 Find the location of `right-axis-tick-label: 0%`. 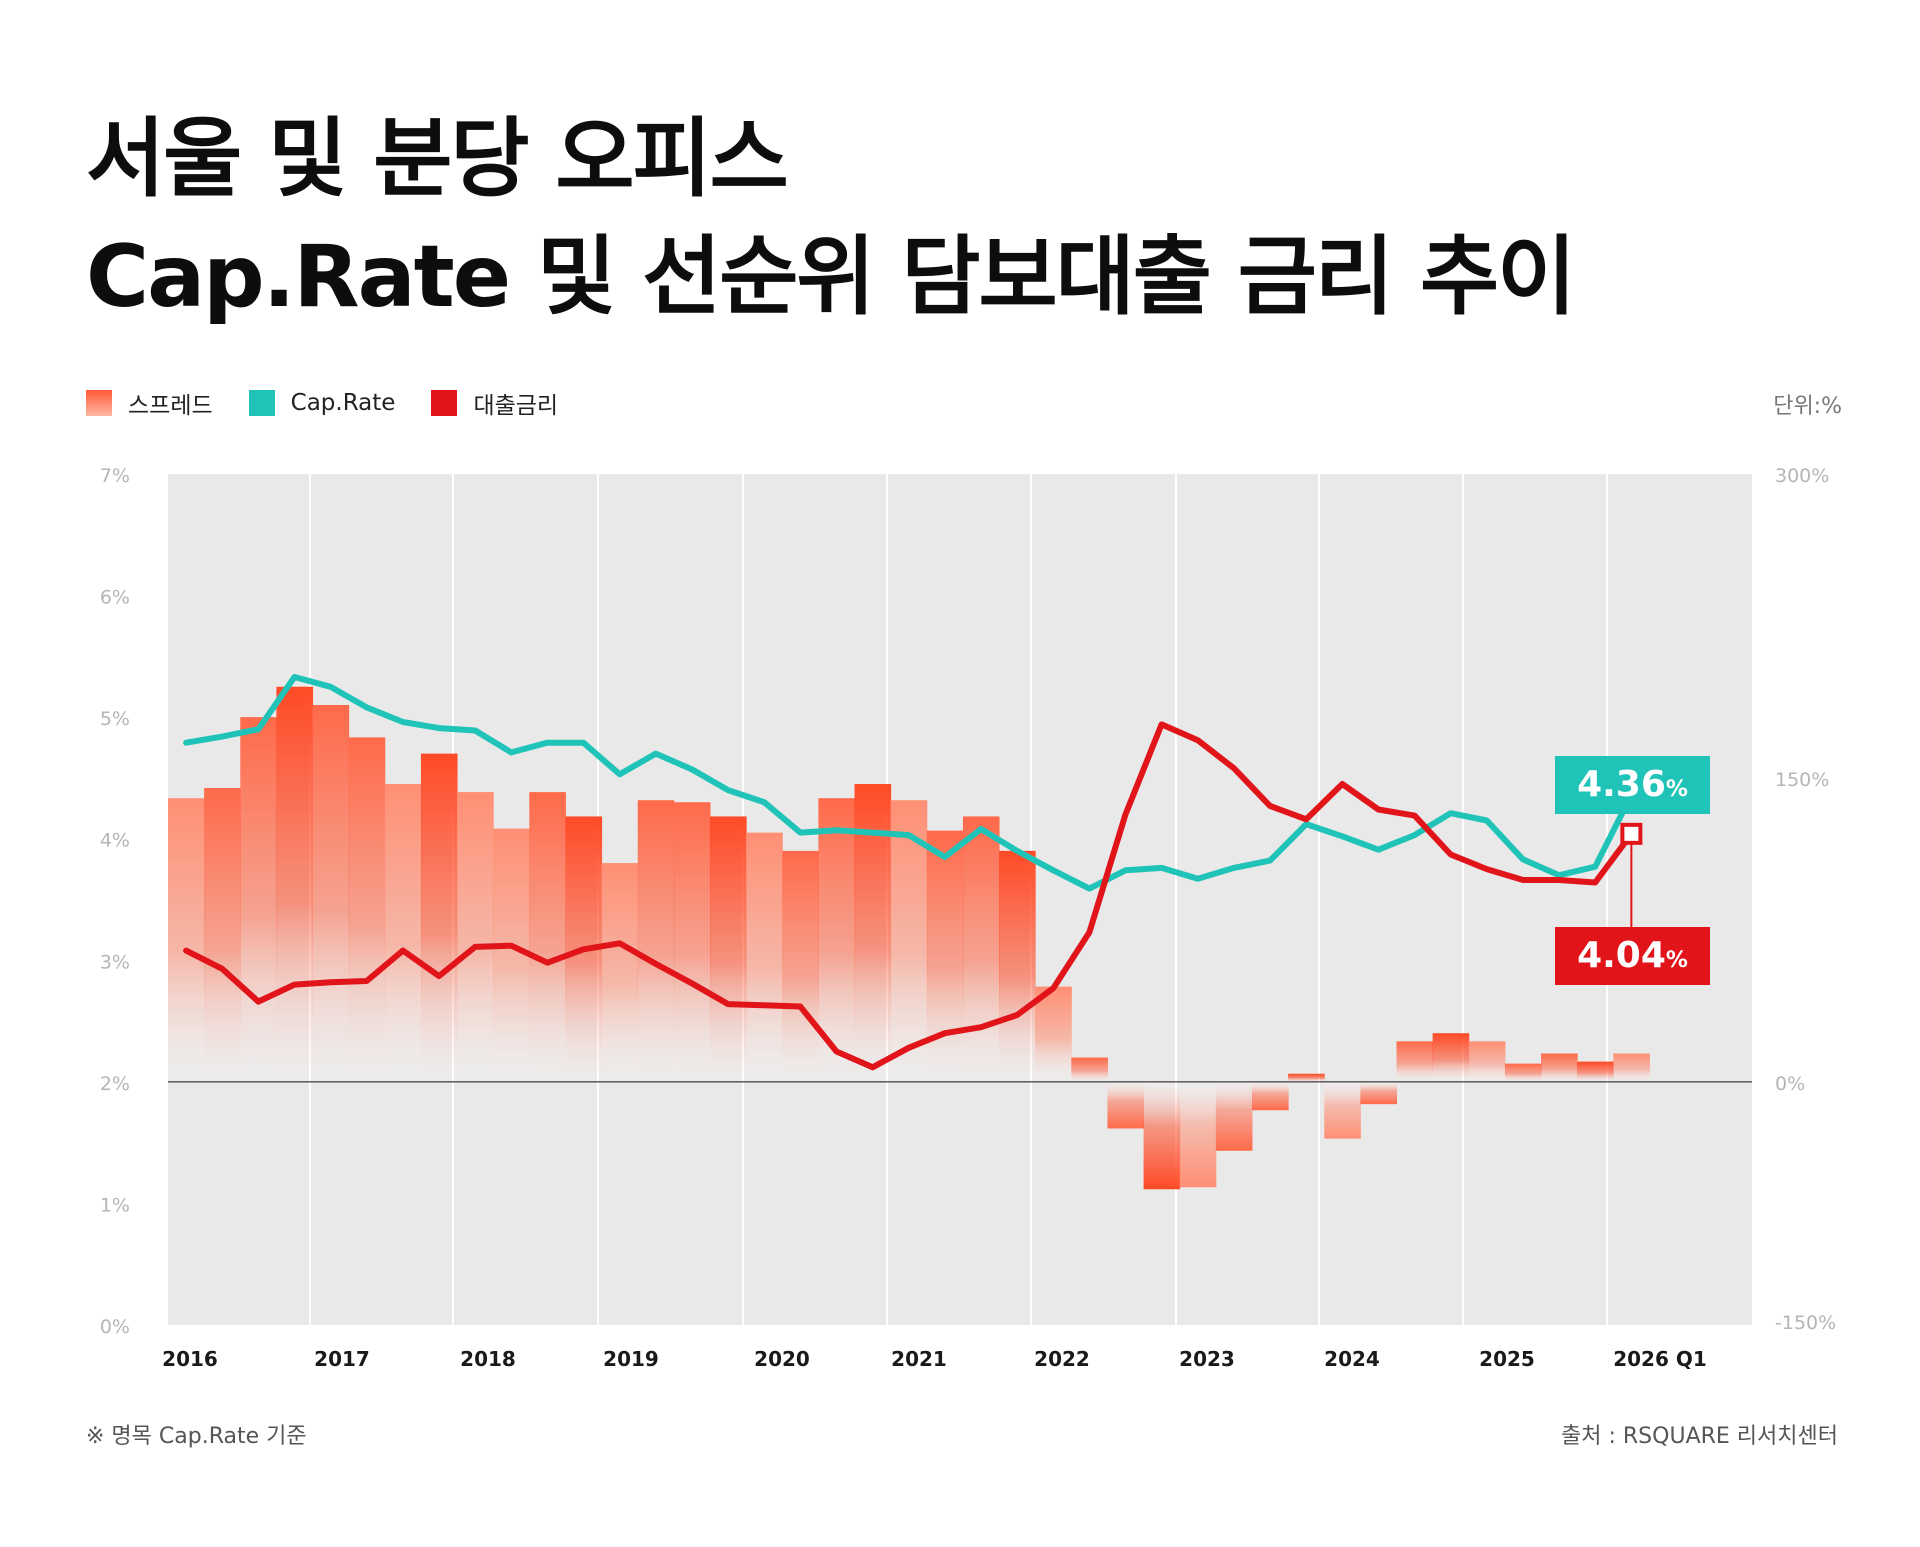

right-axis-tick-label: 0% is located at coordinates (1790, 1084).